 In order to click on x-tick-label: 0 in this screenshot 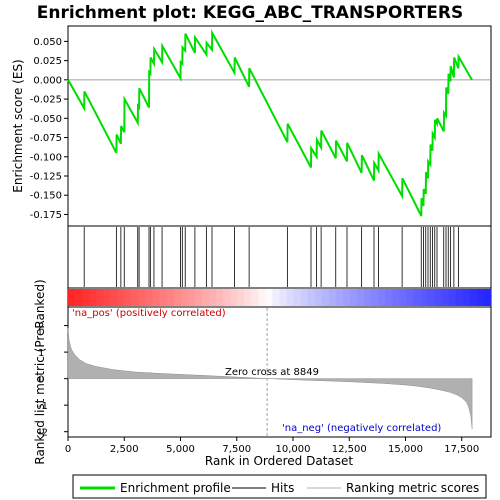, I will do `click(68, 449)`.